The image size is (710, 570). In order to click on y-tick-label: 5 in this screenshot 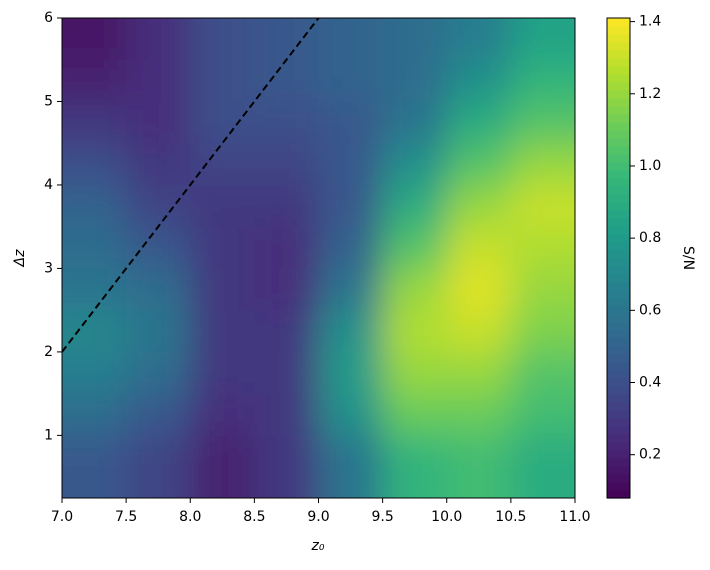, I will do `click(48, 101)`.